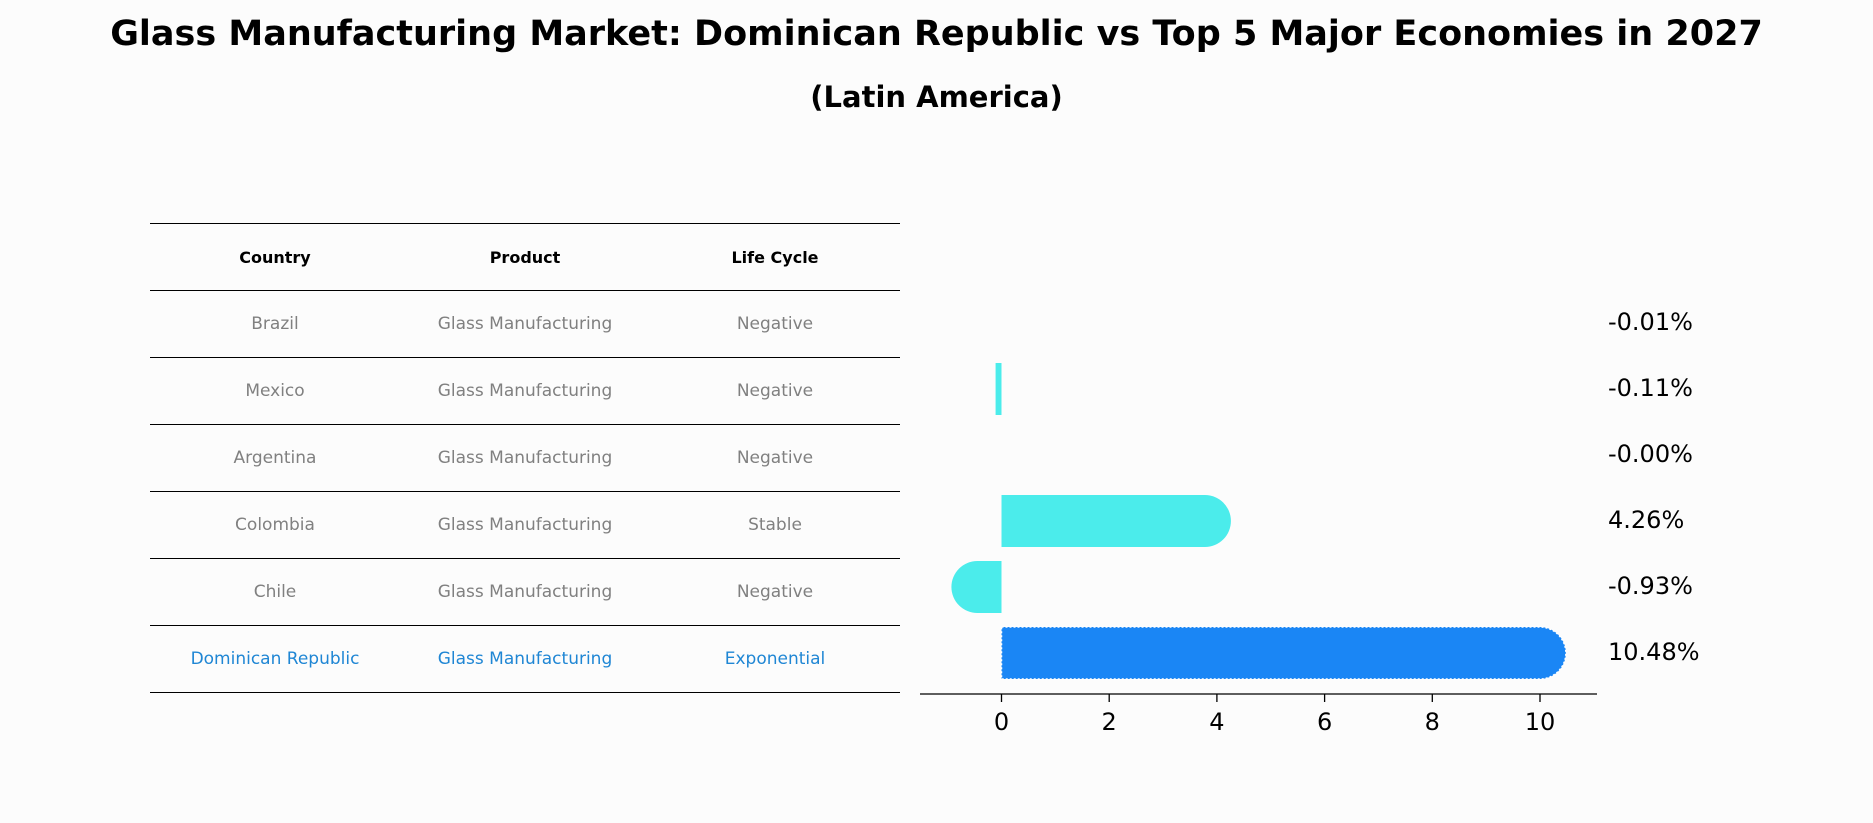  I want to click on bar-value-label: -0.93%, so click(1650, 586).